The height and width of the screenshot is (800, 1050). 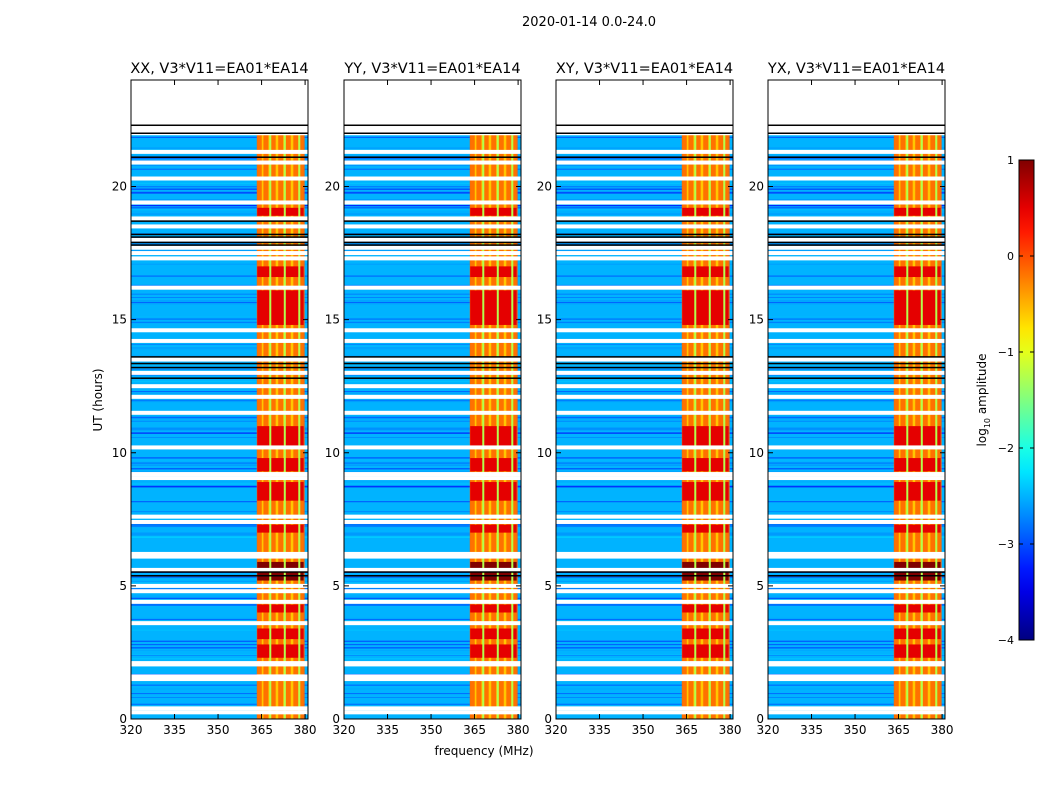 I want to click on y-axis-label: UT (hours), so click(x=98, y=399).